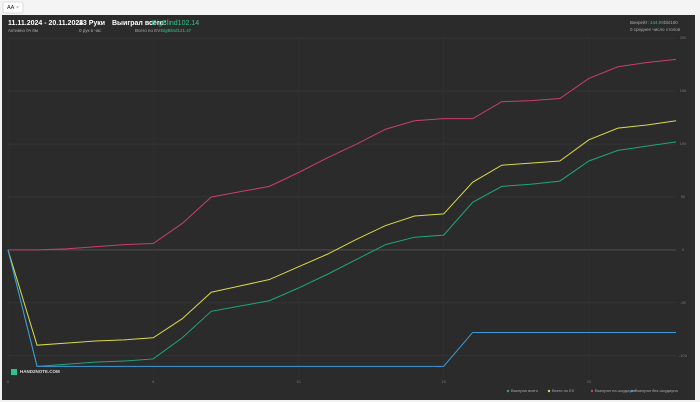 This screenshot has height=402, width=700. What do you see at coordinates (639, 22) in the screenshot?
I see `winrate-label: Винрейт:` at bounding box center [639, 22].